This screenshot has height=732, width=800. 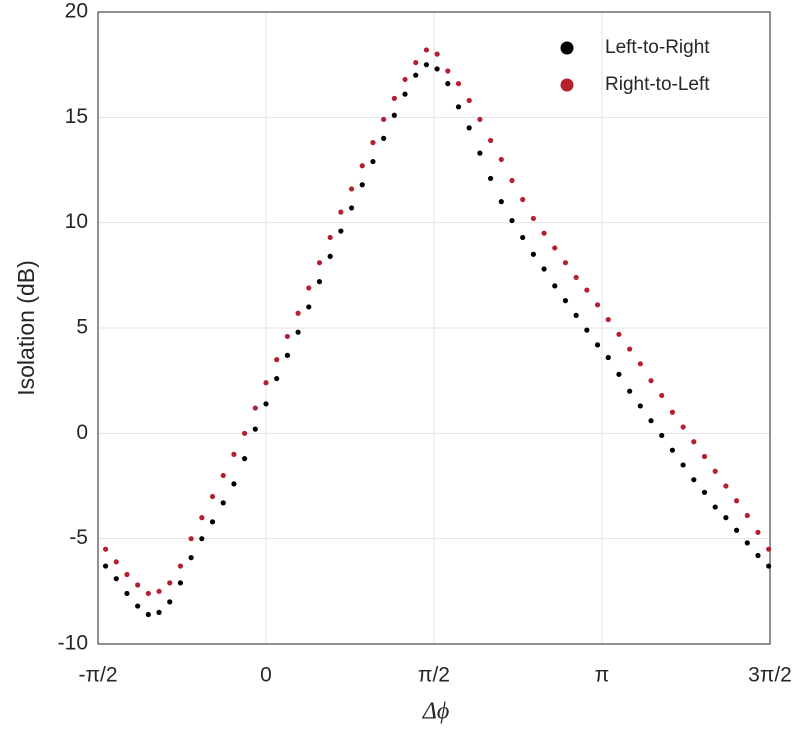 I want to click on x-tick-label: 0, so click(x=266, y=675).